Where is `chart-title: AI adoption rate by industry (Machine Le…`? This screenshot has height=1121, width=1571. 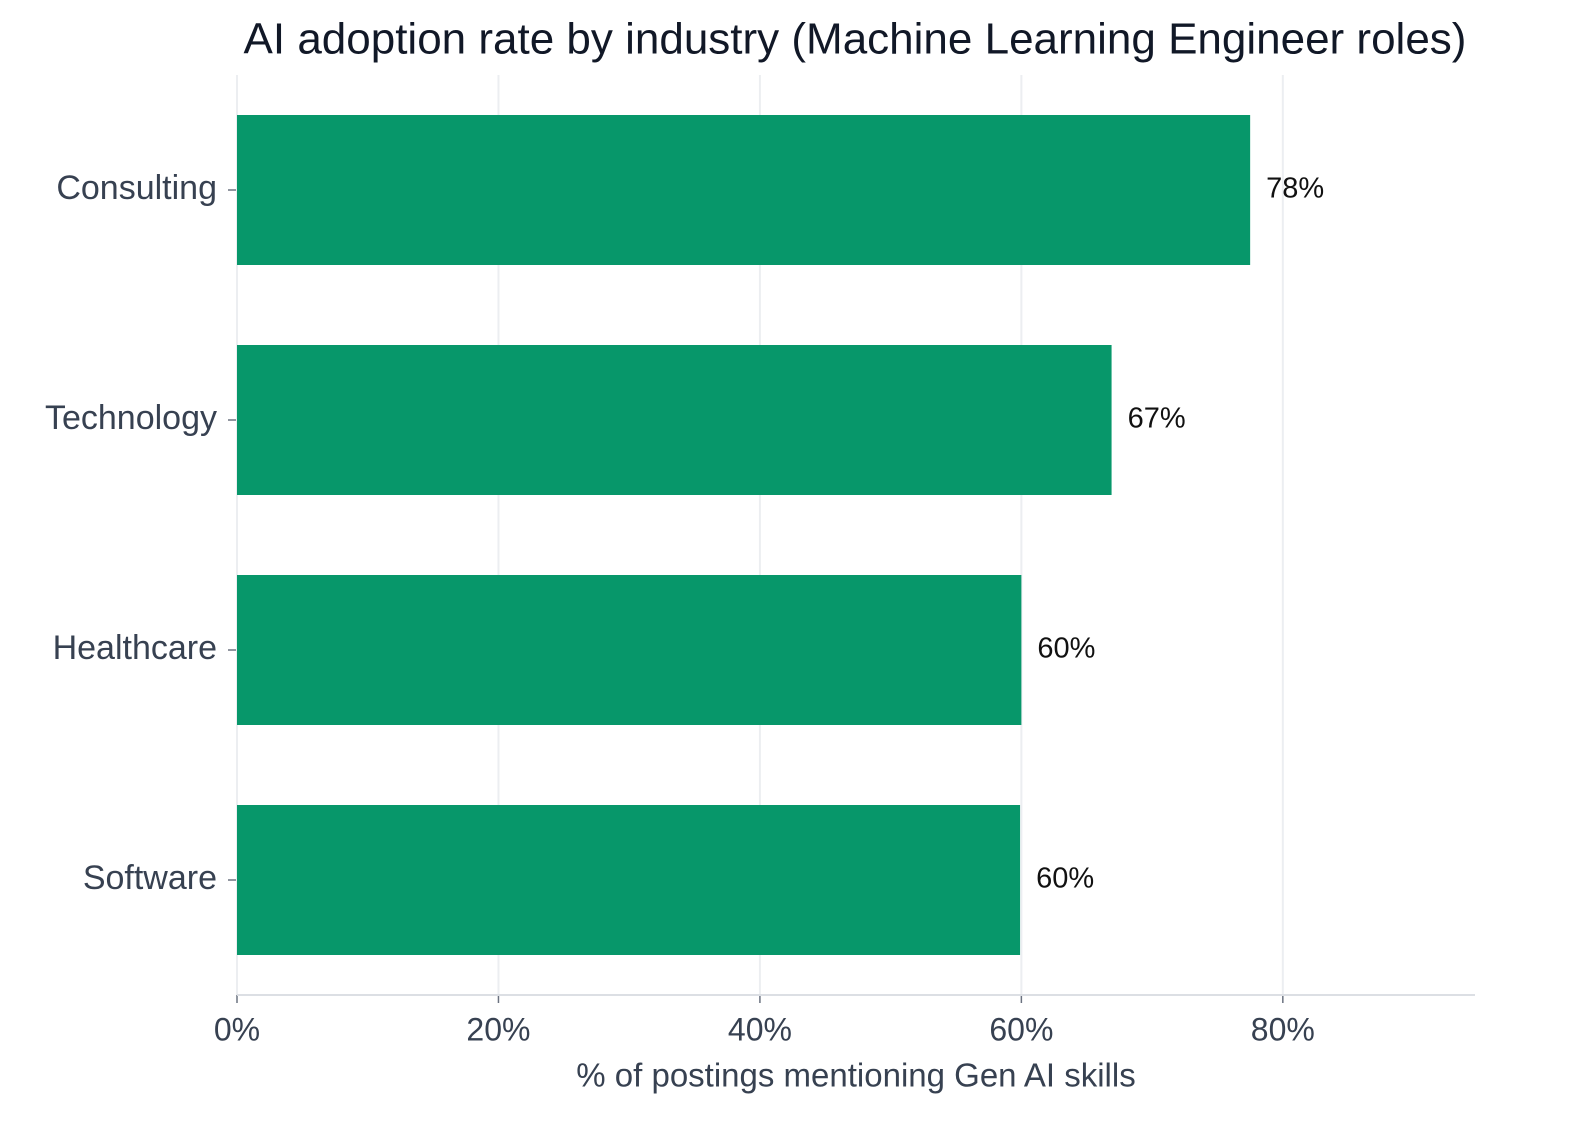
chart-title: AI adoption rate by industry (Machine Le… is located at coordinates (855, 39).